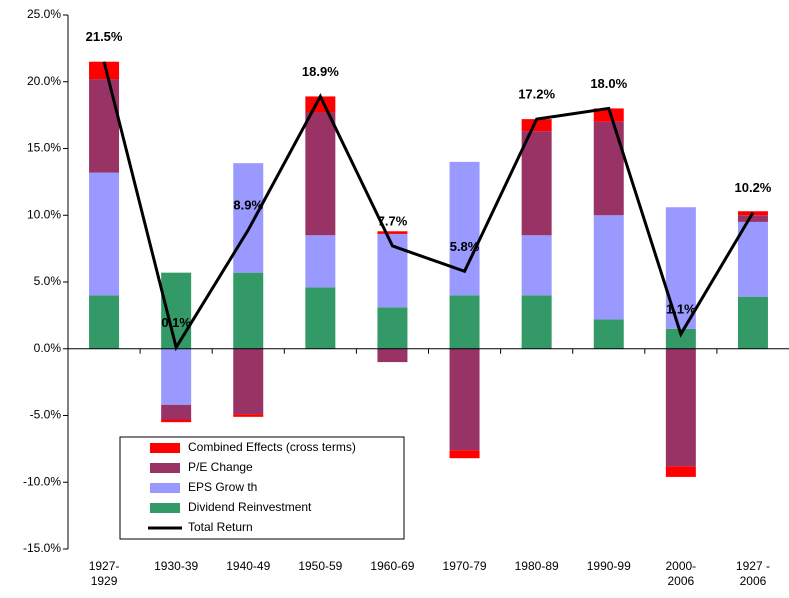  Describe the element at coordinates (48, 348) in the screenshot. I see `y-tick-label: 0.0%` at that location.